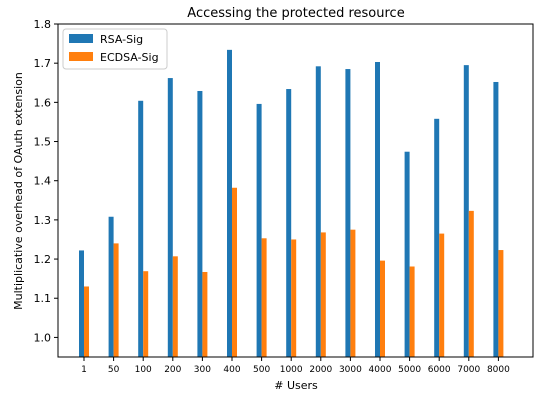 This screenshot has width=534, height=394. Describe the element at coordinates (231, 370) in the screenshot. I see `x-tick-label: 400` at that location.